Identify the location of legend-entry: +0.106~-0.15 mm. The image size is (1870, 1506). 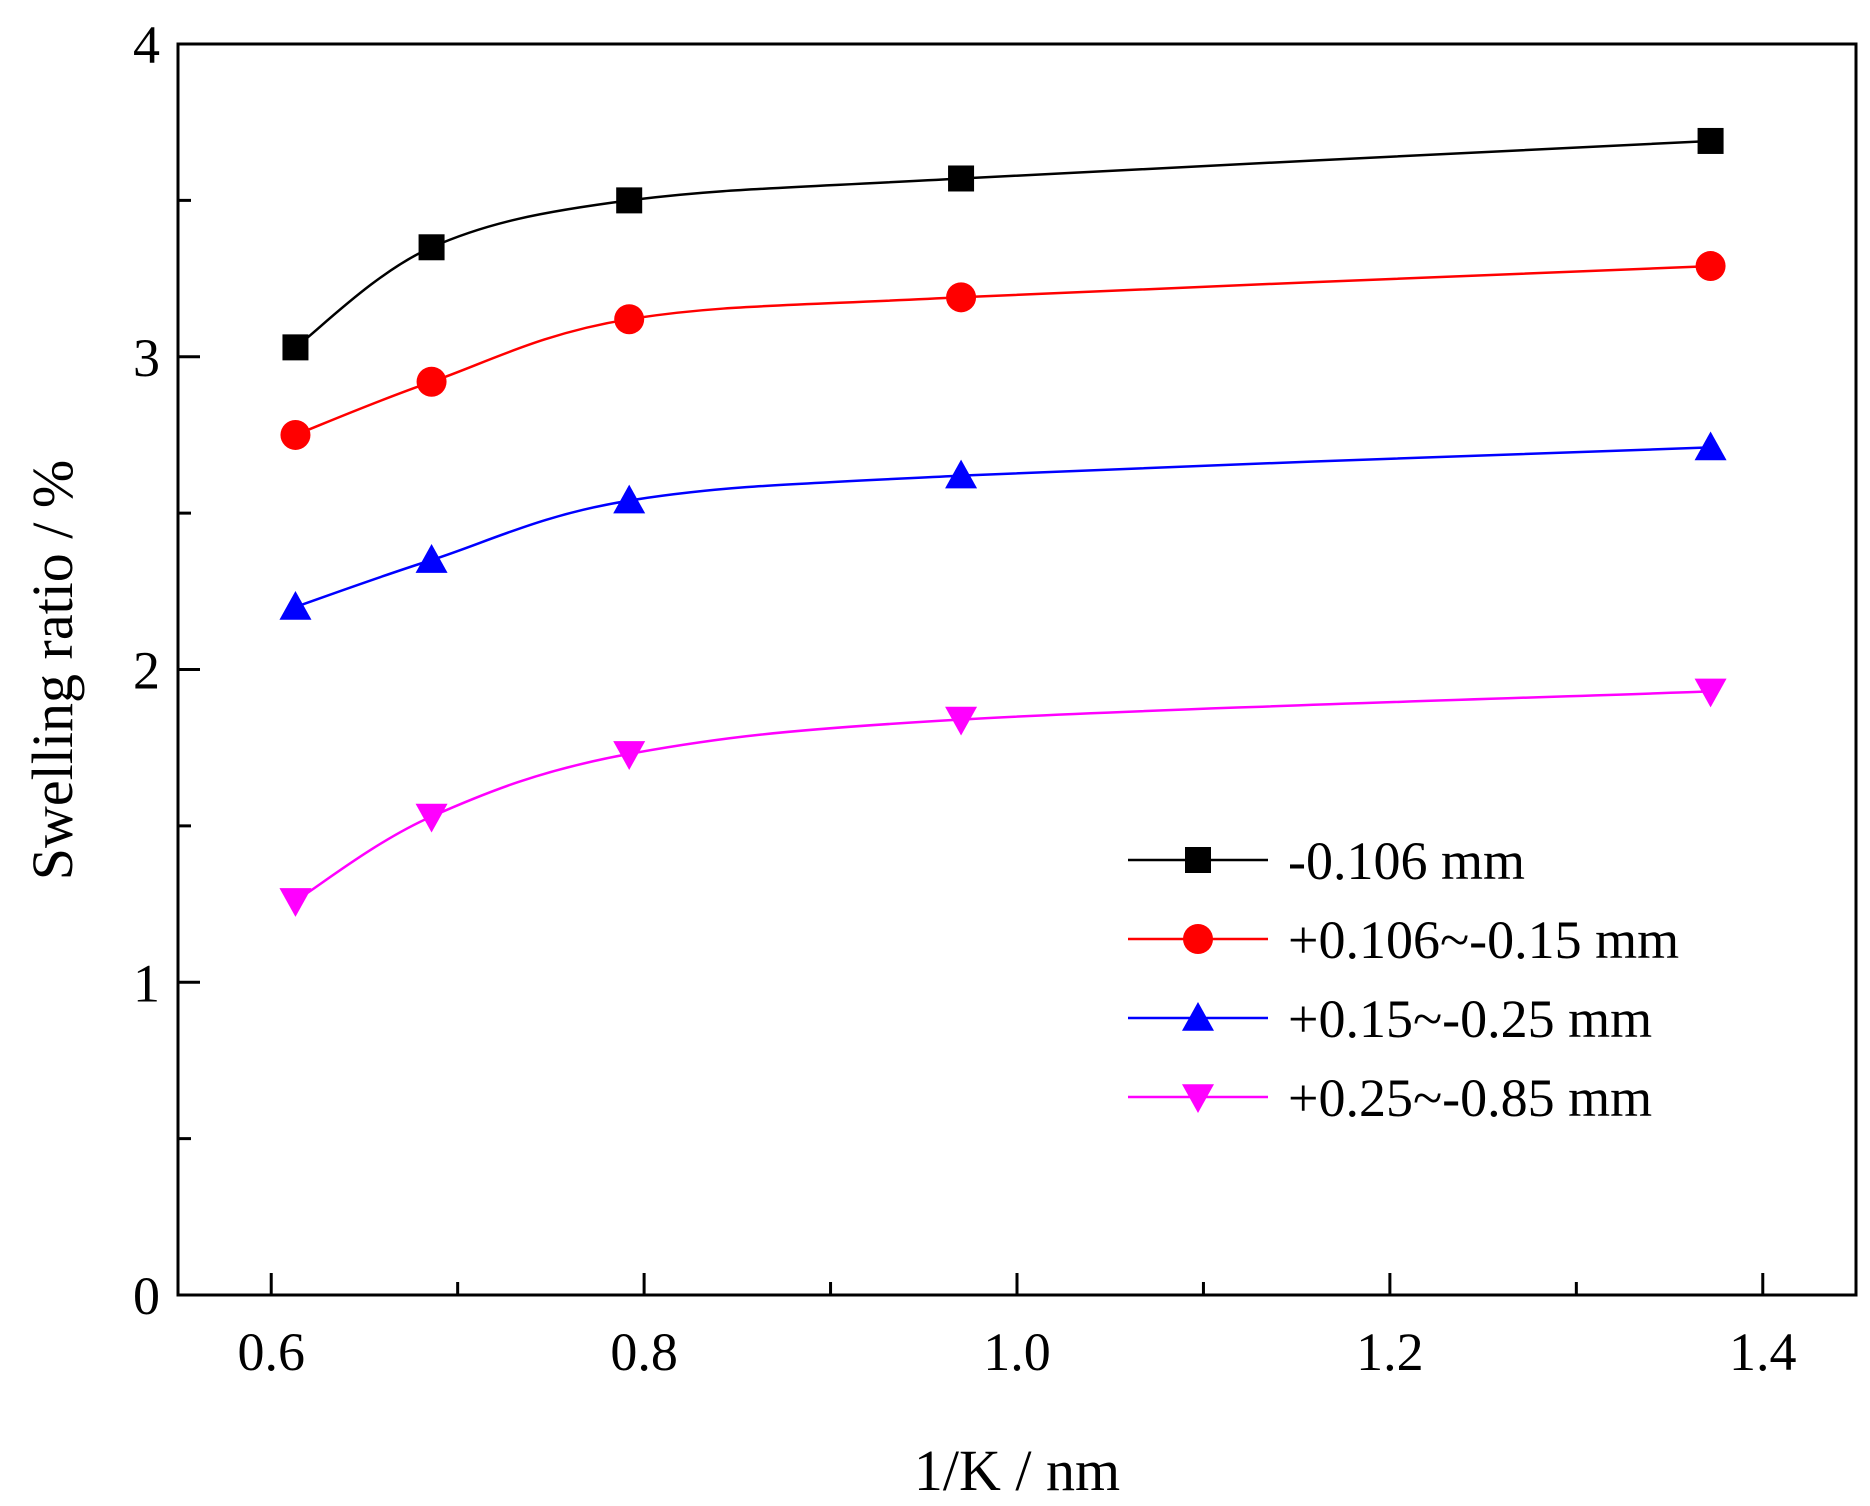
(1403, 940).